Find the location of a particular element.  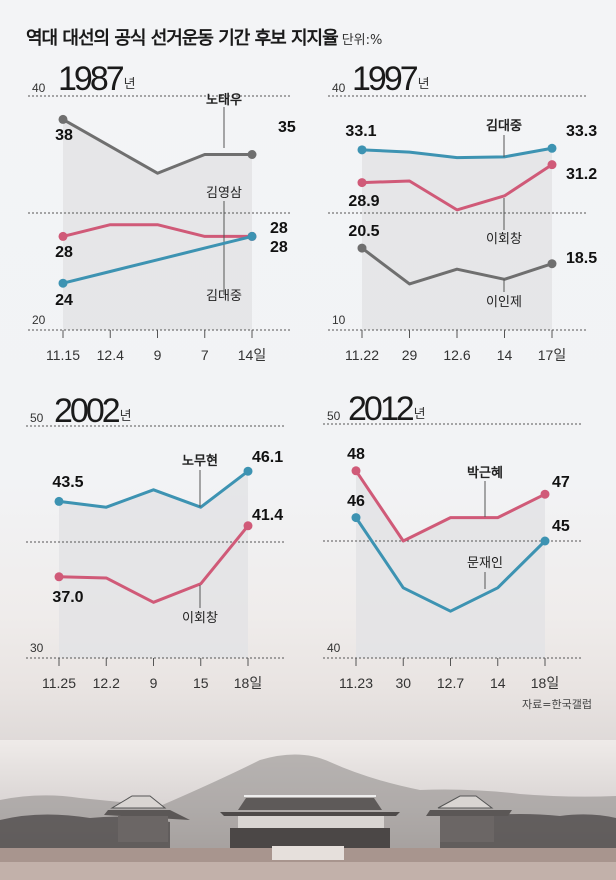

chart-2012-year-title: 2012 is located at coordinates (381, 409).